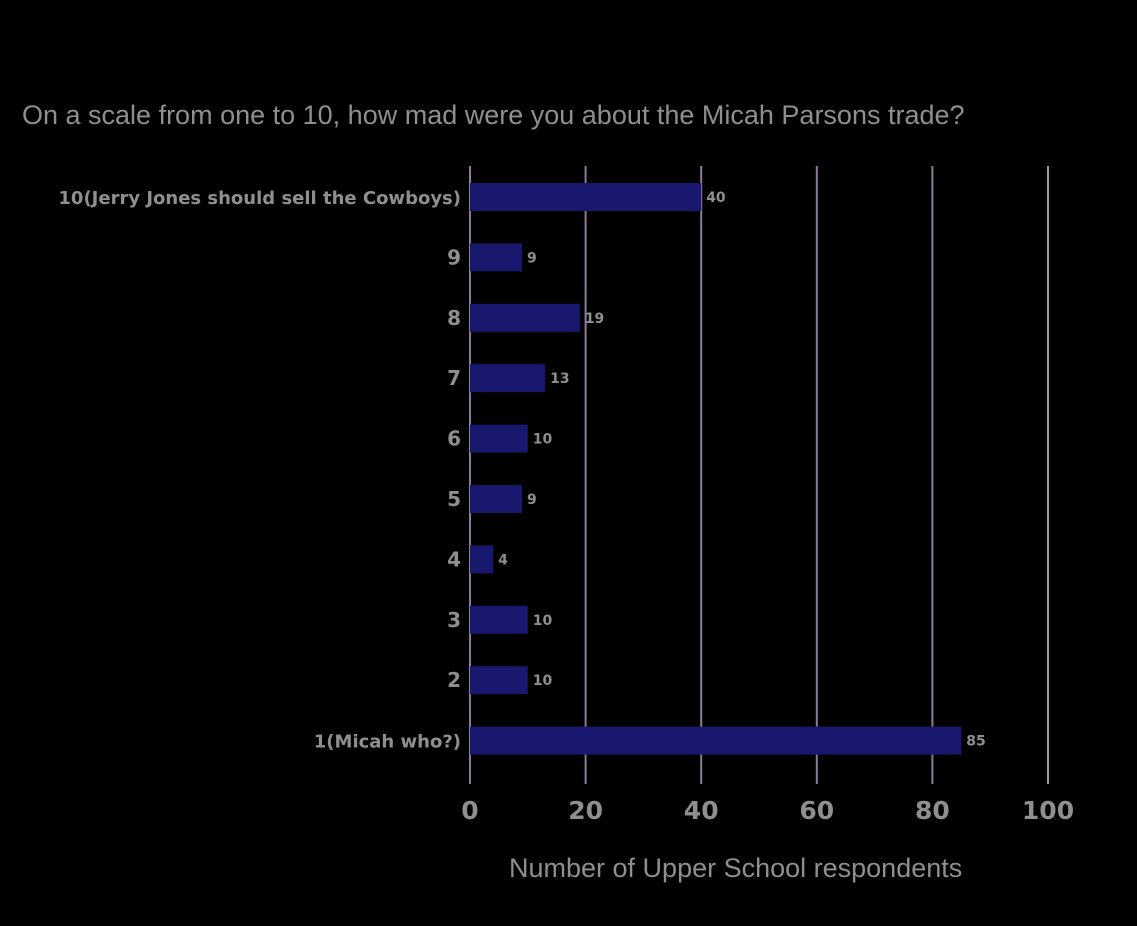 The width and height of the screenshot is (1137, 926). What do you see at coordinates (454, 559) in the screenshot?
I see `category-label: 4` at bounding box center [454, 559].